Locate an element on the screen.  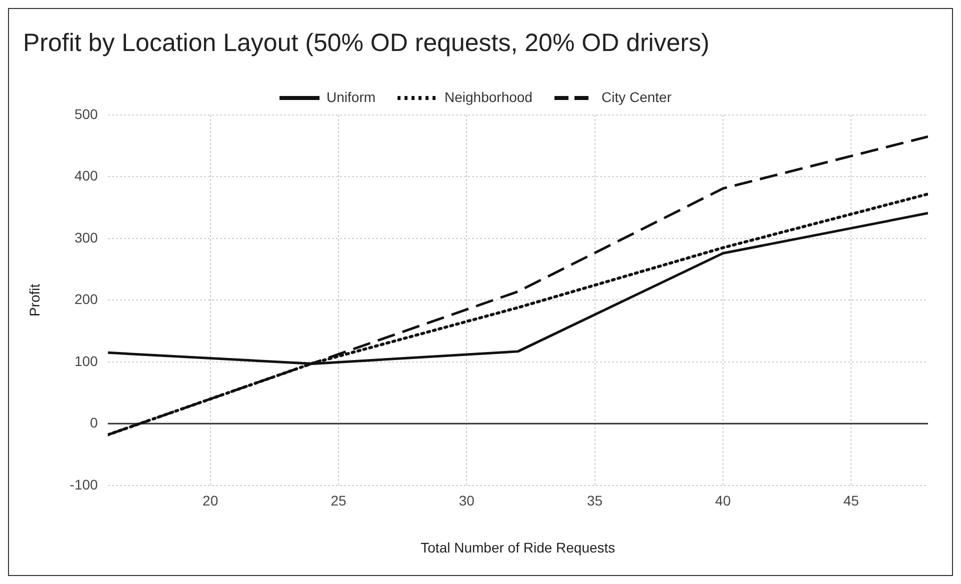
y-tick-label: 0 is located at coordinates (94, 422).